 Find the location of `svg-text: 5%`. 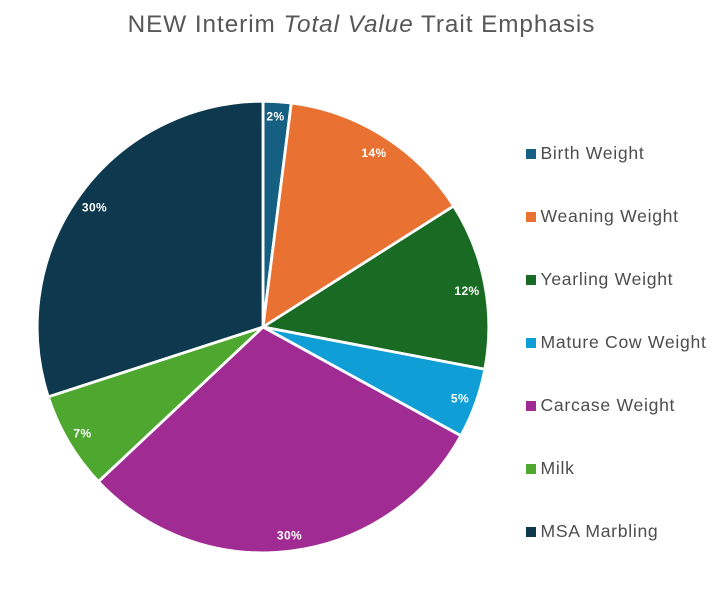

svg-text: 5% is located at coordinates (460, 399).